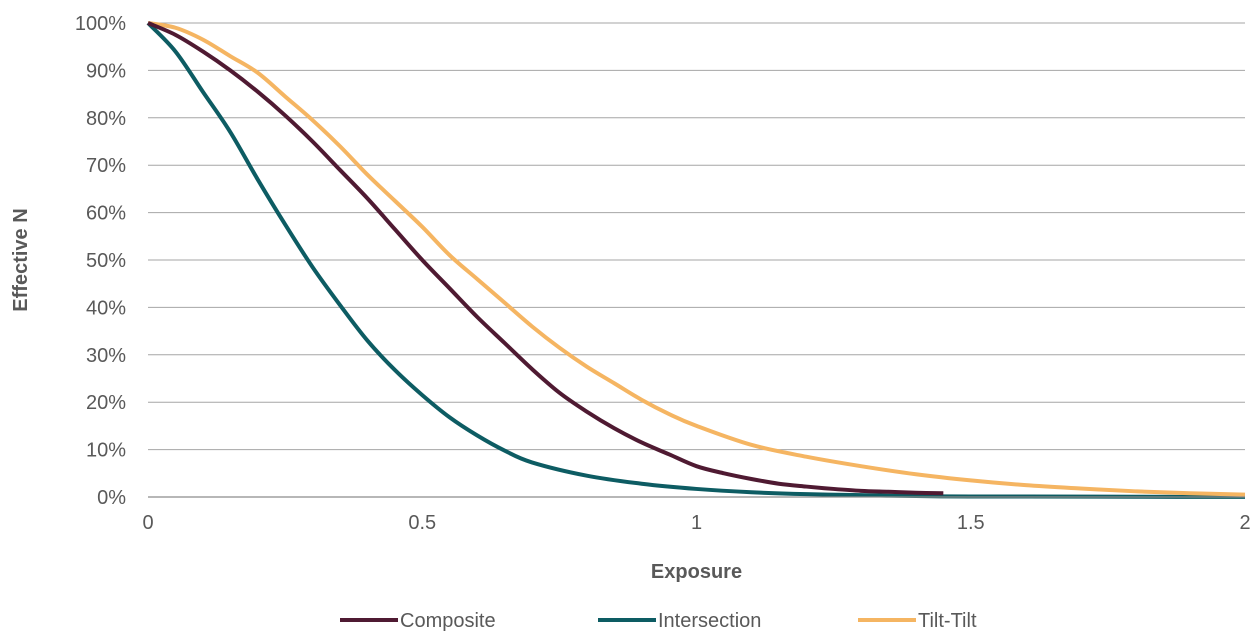 The image size is (1260, 640). What do you see at coordinates (106, 71) in the screenshot?
I see `y-tick-label: 90%` at bounding box center [106, 71].